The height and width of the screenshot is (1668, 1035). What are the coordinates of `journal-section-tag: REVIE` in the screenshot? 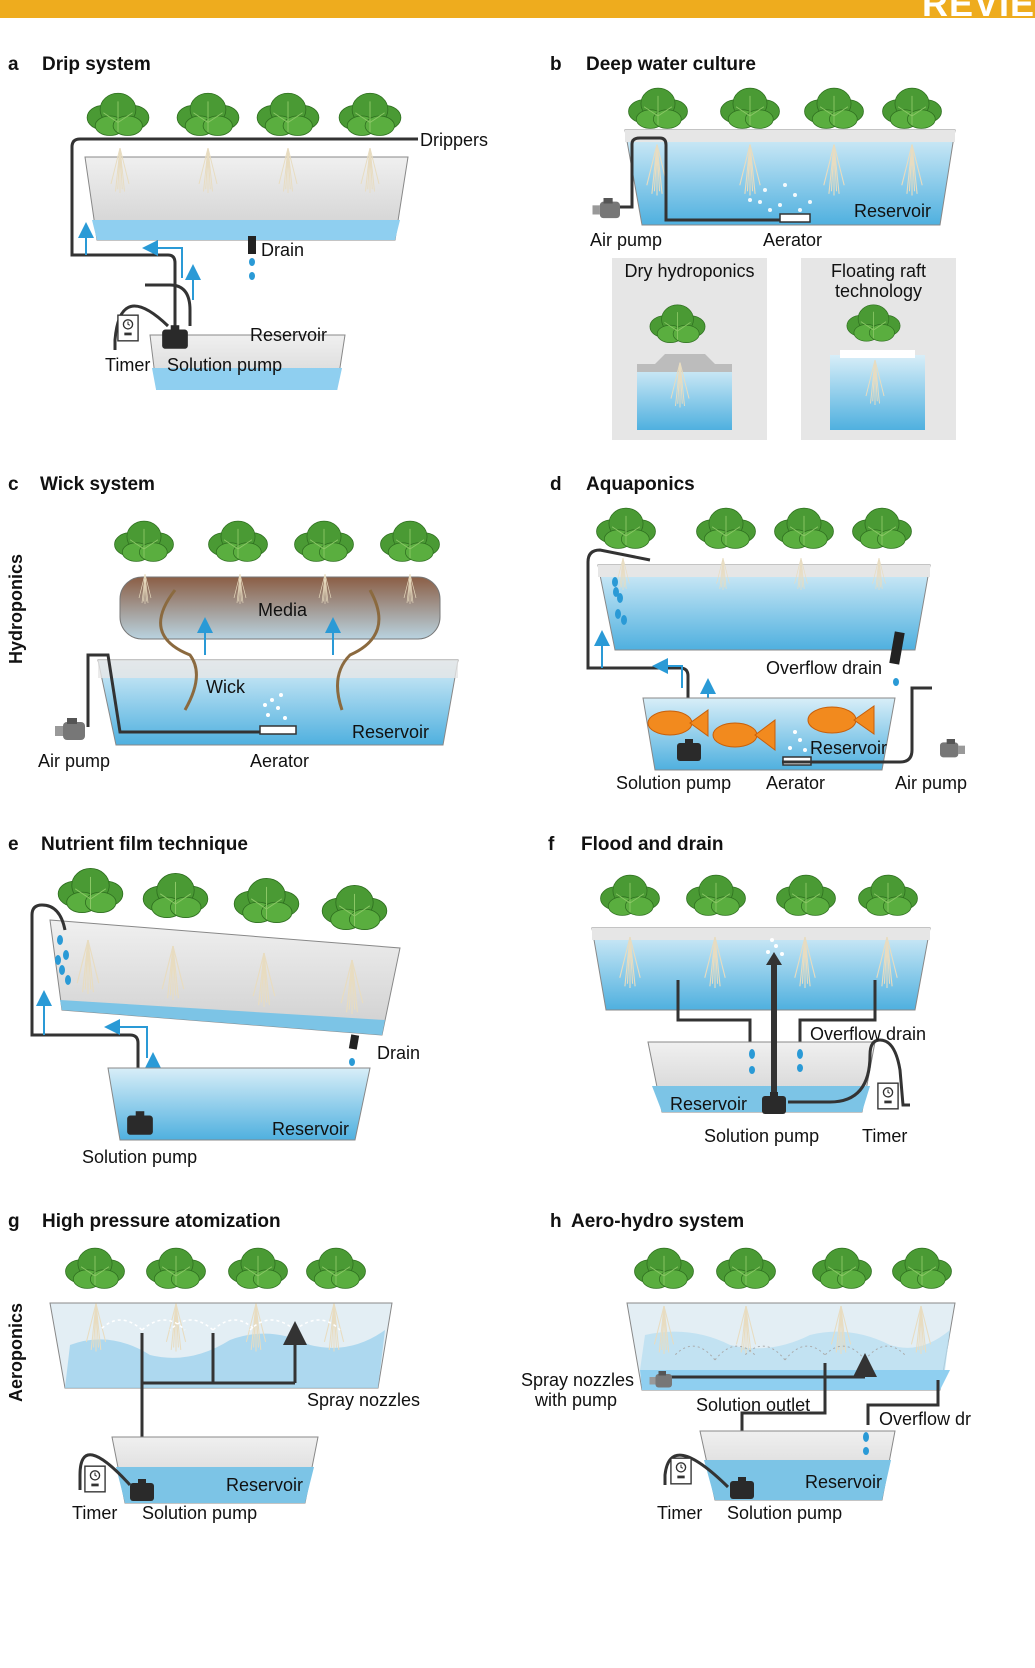 It's located at (978, 12).